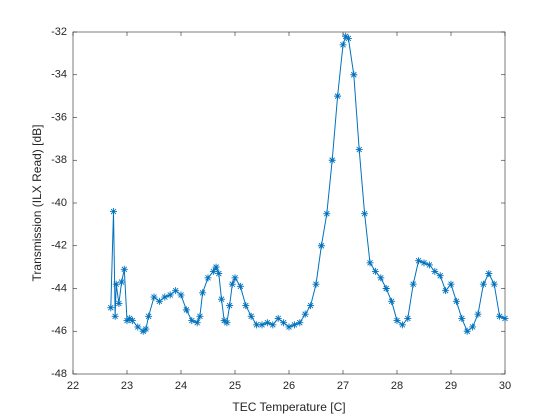  I want to click on y-tick-label: -46, so click(59, 331).